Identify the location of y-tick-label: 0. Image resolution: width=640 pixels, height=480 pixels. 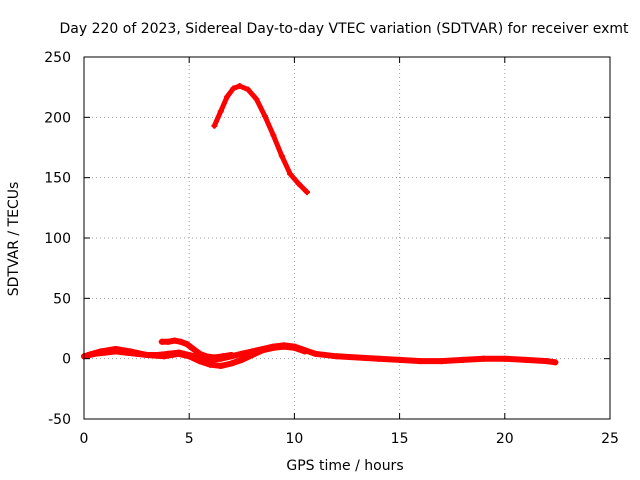
(66, 360).